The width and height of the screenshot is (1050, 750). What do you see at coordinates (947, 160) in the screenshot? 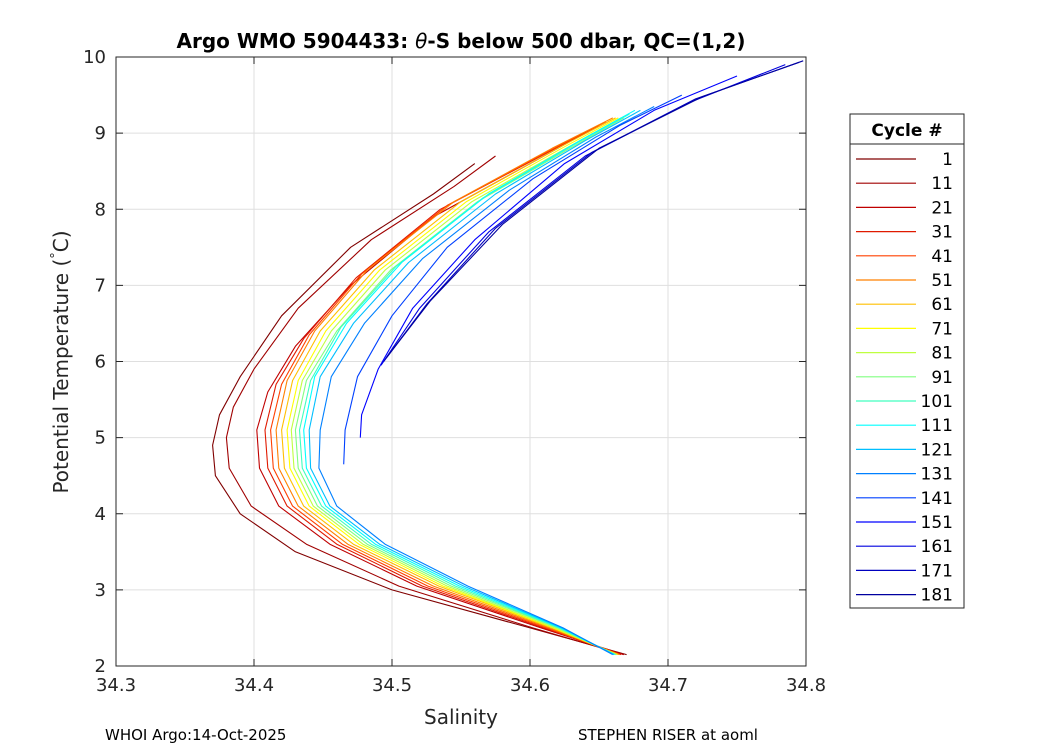
I see `legend-label-cycle-1: 1` at bounding box center [947, 160].